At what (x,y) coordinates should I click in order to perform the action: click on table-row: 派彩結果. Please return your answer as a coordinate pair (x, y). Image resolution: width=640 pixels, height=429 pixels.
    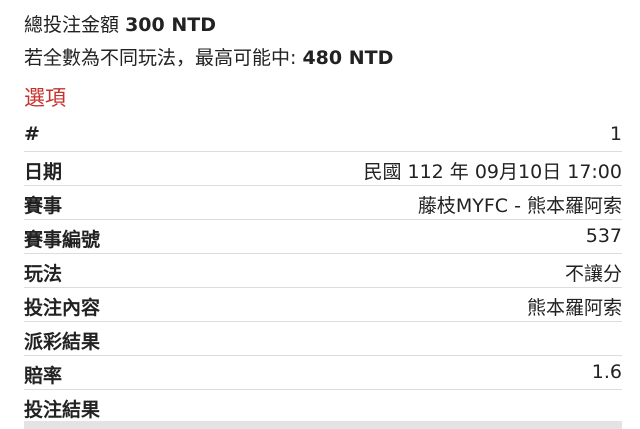
    Looking at the image, I should click on (323, 338).